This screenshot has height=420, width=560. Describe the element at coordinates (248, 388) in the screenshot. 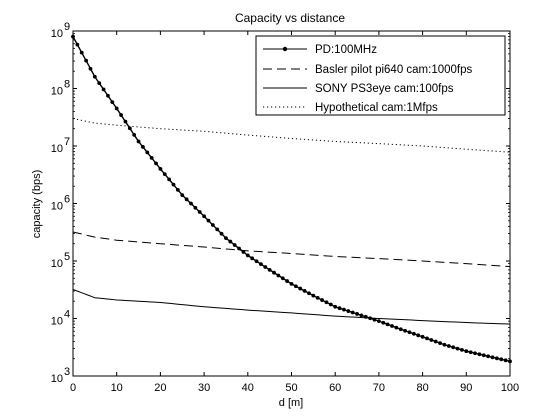

I see `x-tick-label: 40` at that location.